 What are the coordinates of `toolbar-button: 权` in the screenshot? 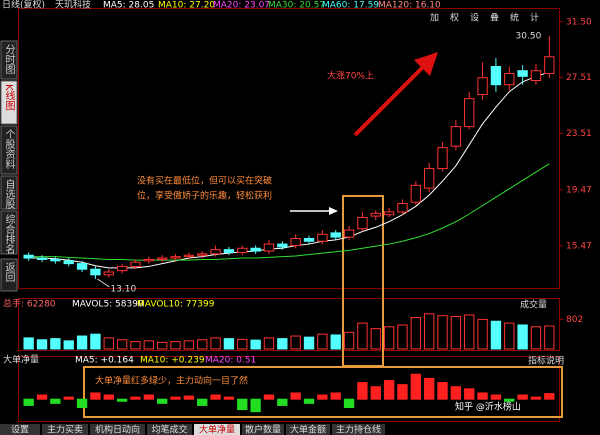 It's located at (454, 18).